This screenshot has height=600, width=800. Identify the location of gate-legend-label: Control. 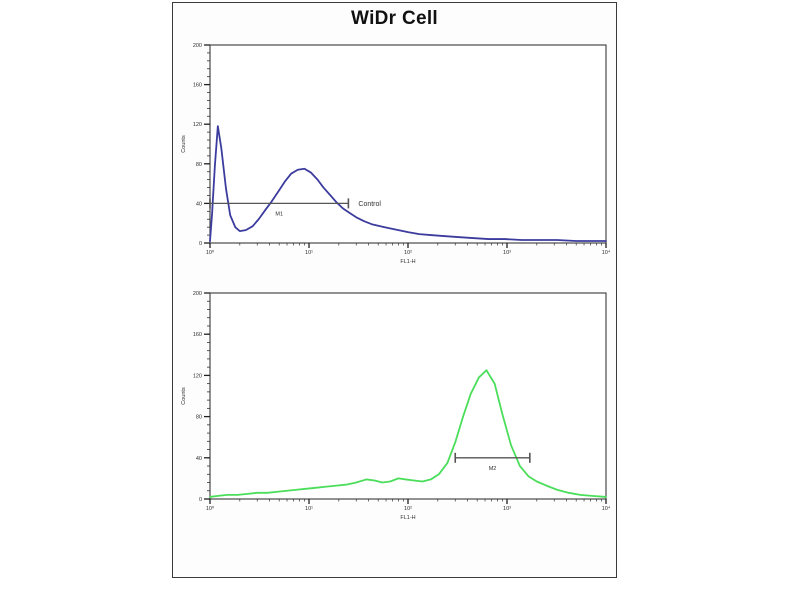
(369, 204).